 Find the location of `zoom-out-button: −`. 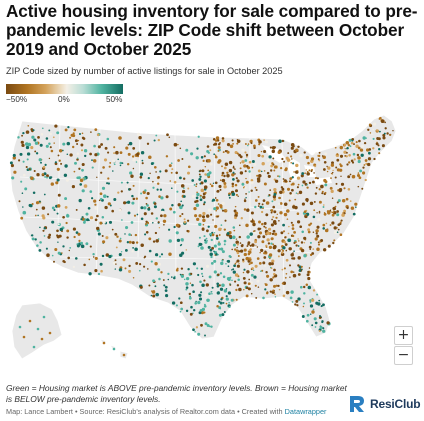

zoom-out-button: − is located at coordinates (403, 355).